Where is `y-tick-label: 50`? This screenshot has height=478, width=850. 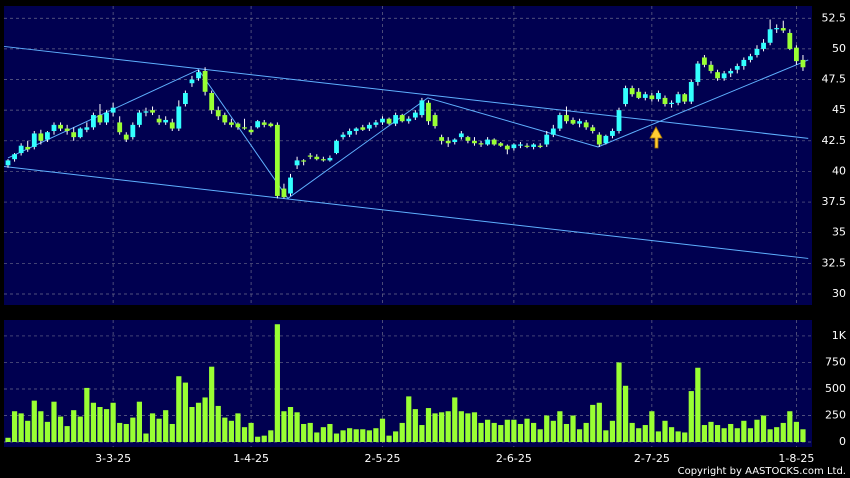 y-tick-label: 50 is located at coordinates (839, 48).